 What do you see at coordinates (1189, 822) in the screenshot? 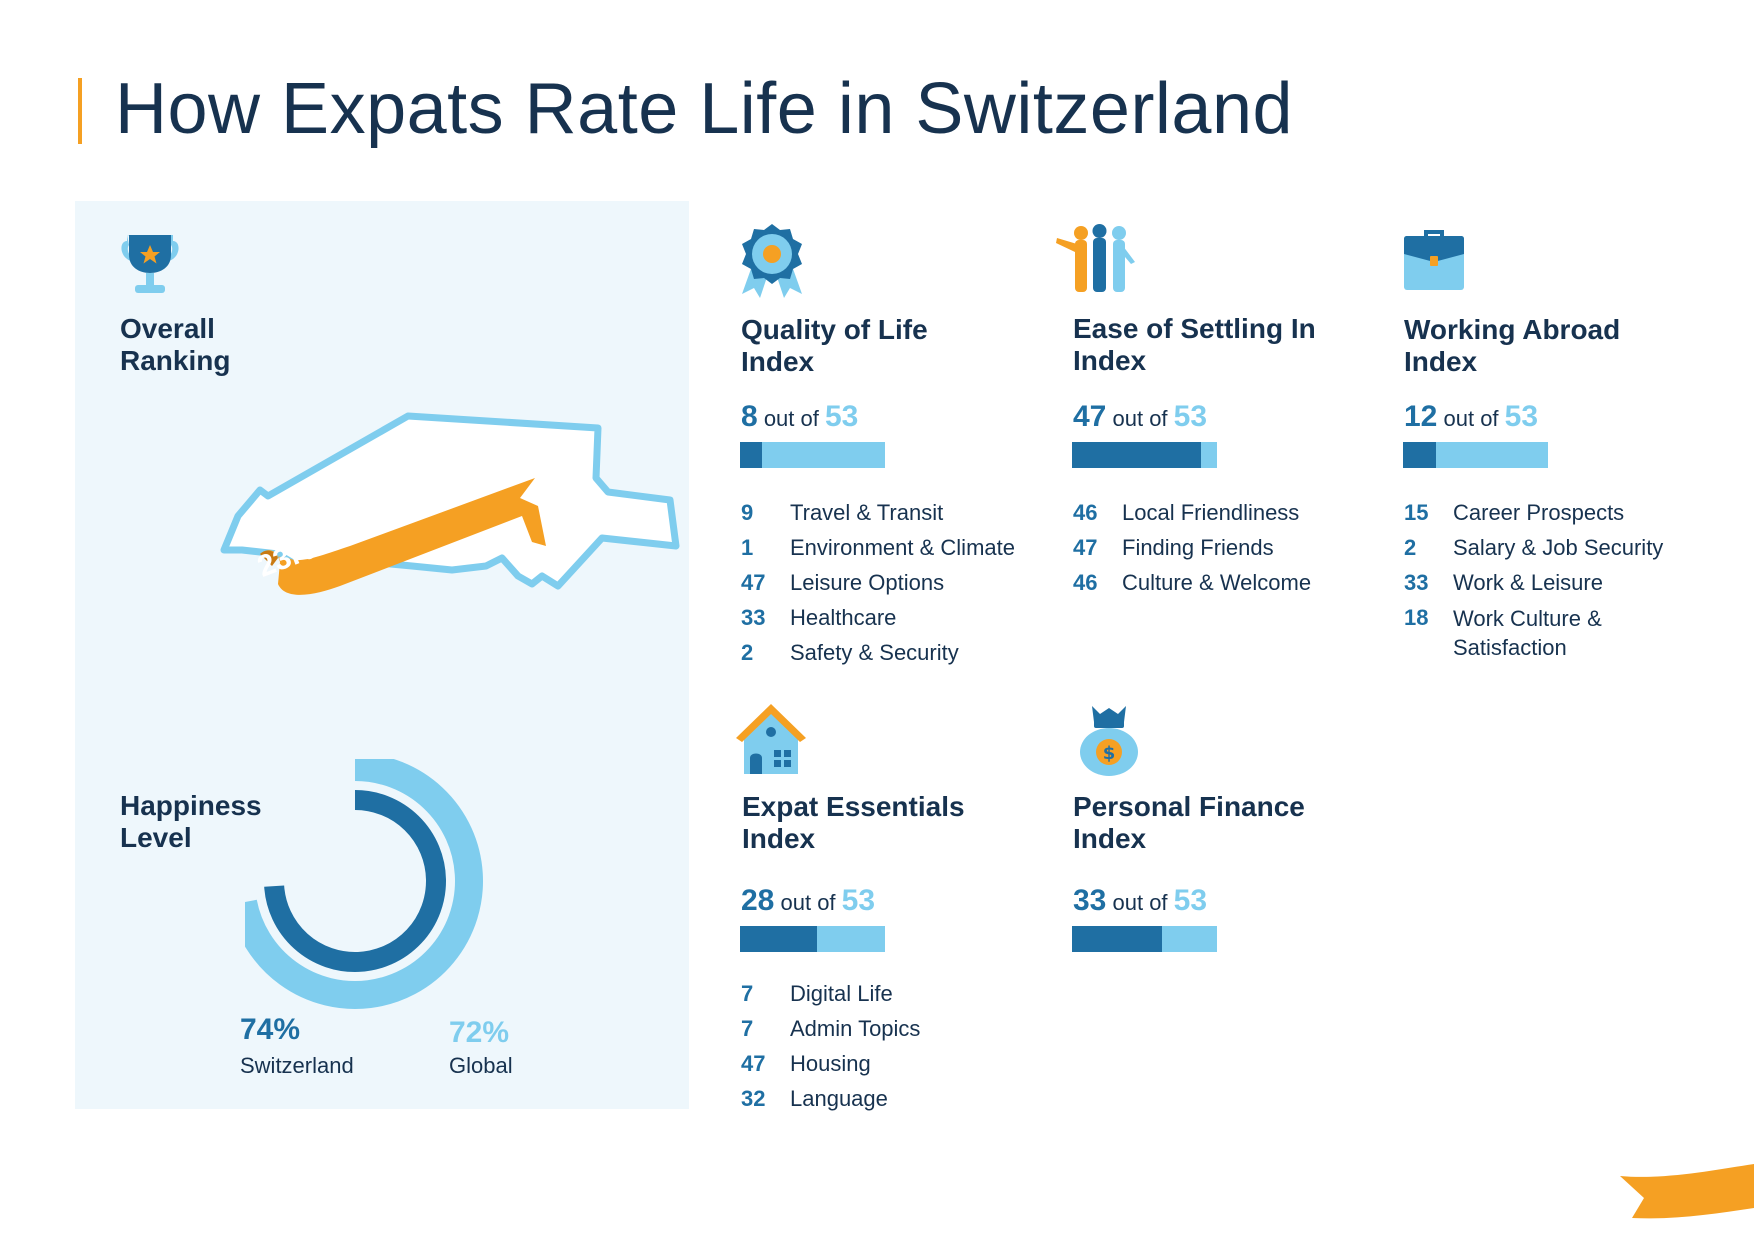
I see `personal-finance-heading: Personal Finance Index` at bounding box center [1189, 822].